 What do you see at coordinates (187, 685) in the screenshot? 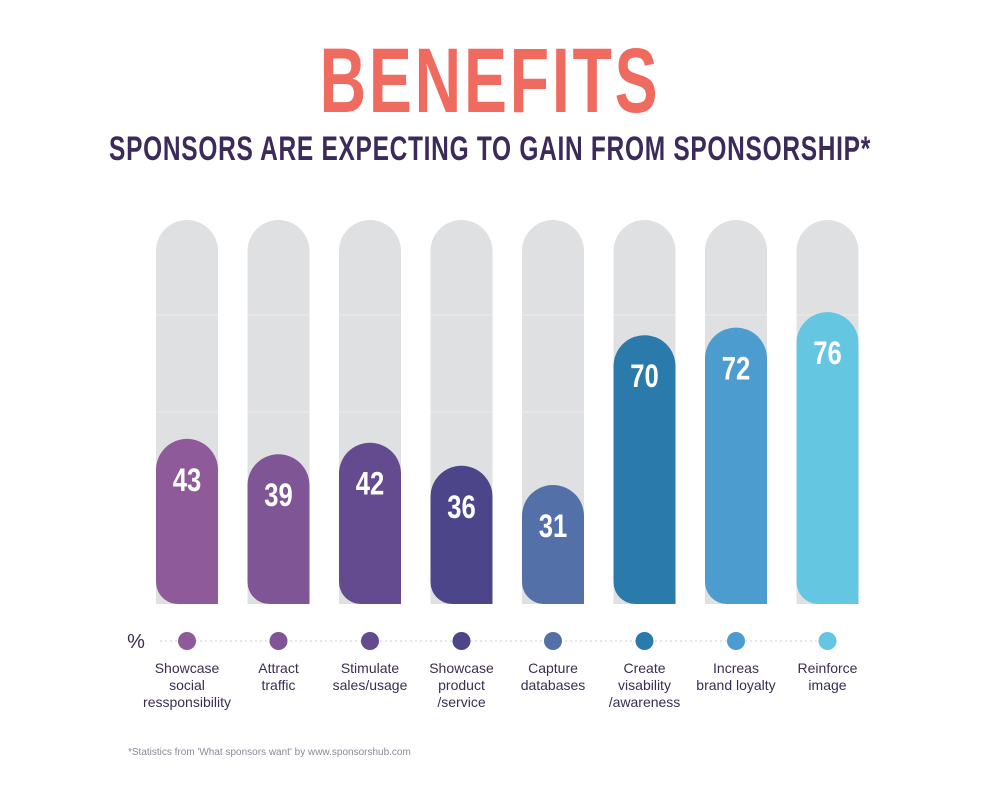
I see `category-label: Showcase social ressponsibility` at bounding box center [187, 685].